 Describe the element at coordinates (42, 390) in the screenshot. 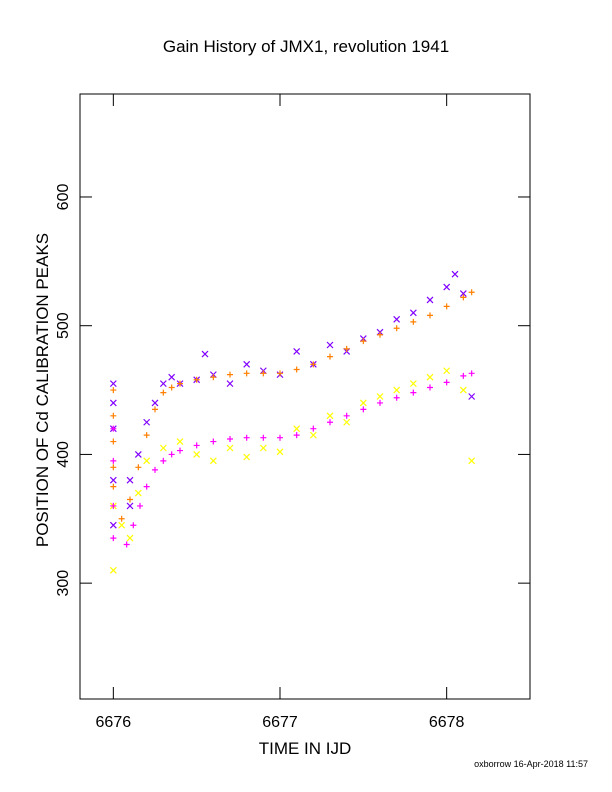

I see `y-axis-label: POSITION OF Cd CALIBRATION PEAKS` at that location.